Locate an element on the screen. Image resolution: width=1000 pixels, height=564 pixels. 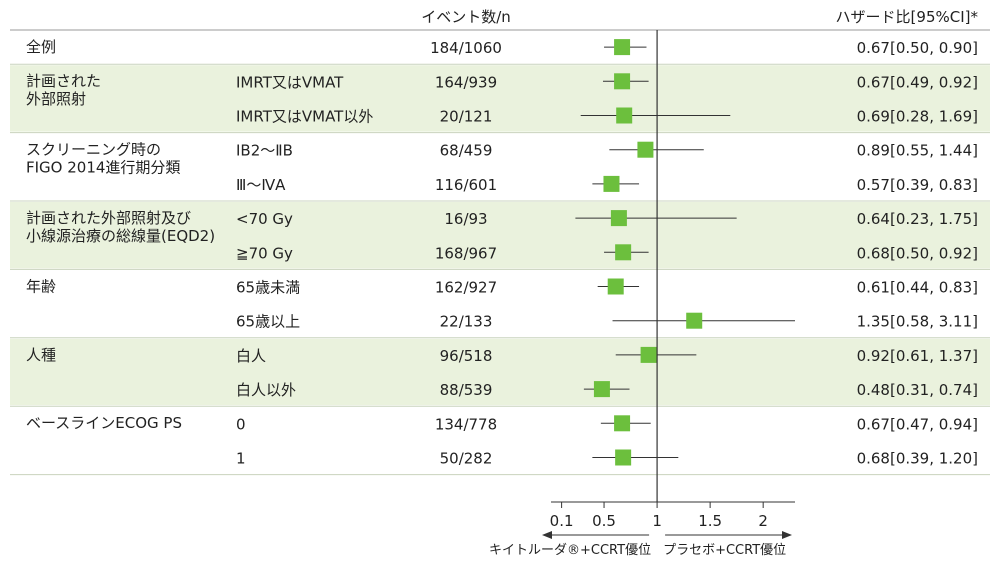
subgroup-label: 0 is located at coordinates (241, 424).